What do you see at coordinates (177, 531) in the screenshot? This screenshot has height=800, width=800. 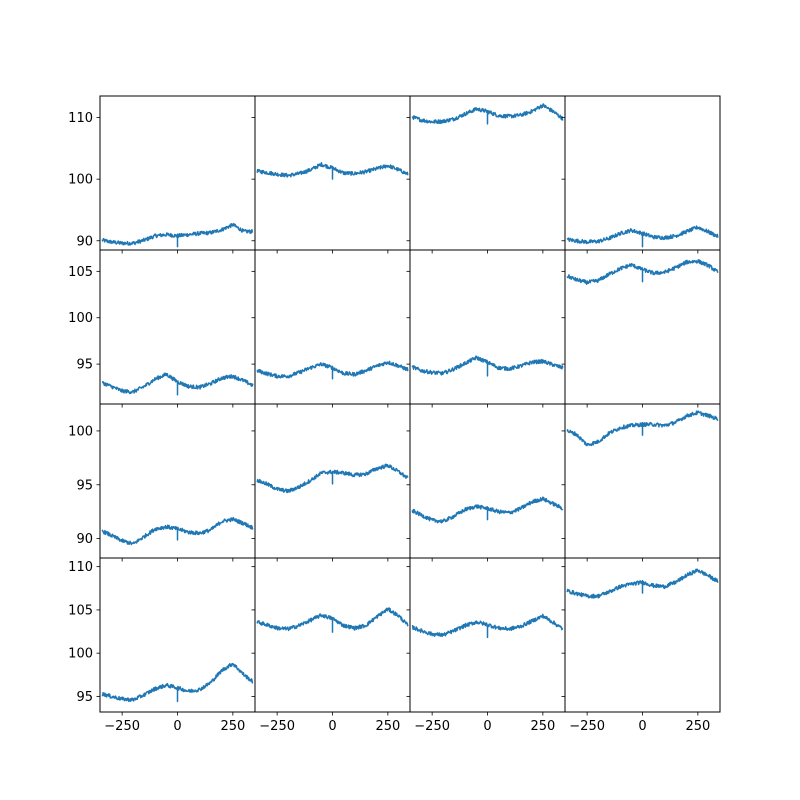 I see `series-line-r2c0` at bounding box center [177, 531].